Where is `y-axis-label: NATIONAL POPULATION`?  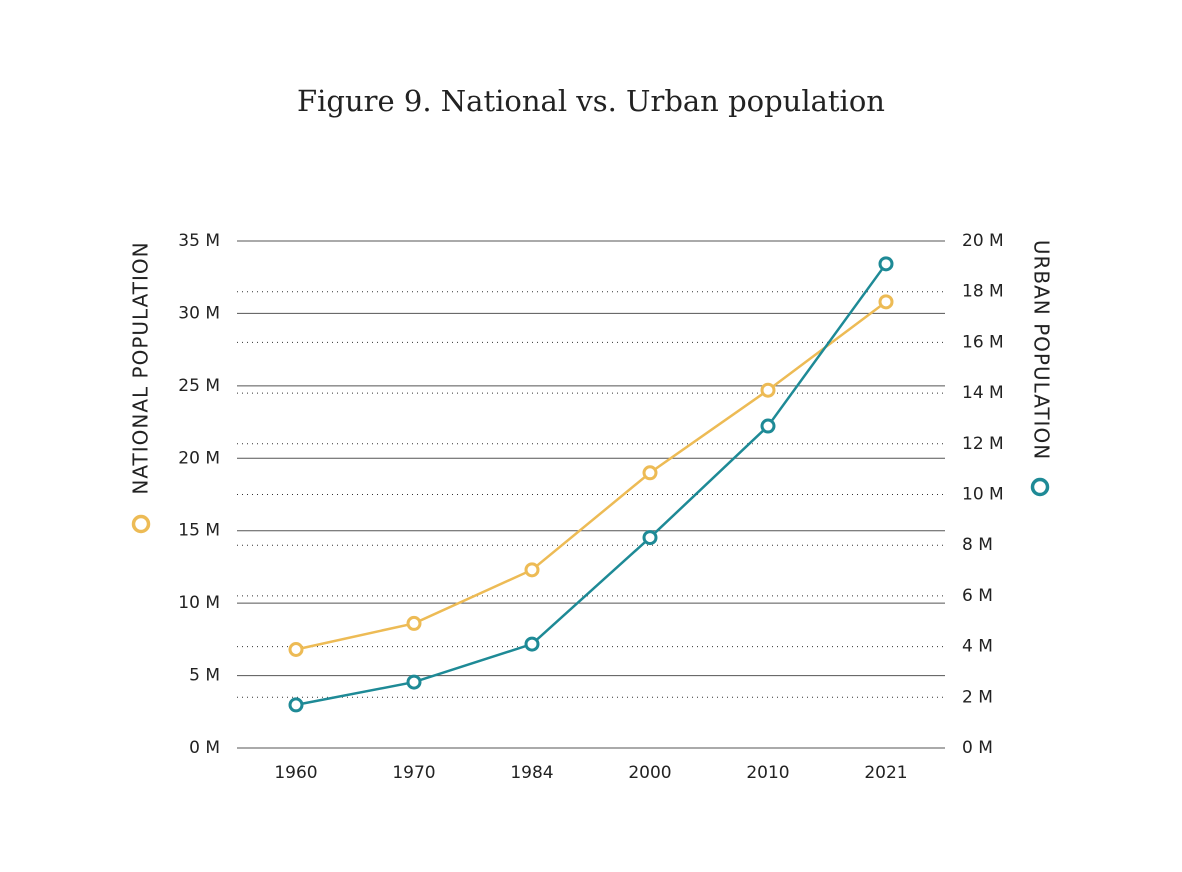 y-axis-label: NATIONAL POPULATION is located at coordinates (141, 367).